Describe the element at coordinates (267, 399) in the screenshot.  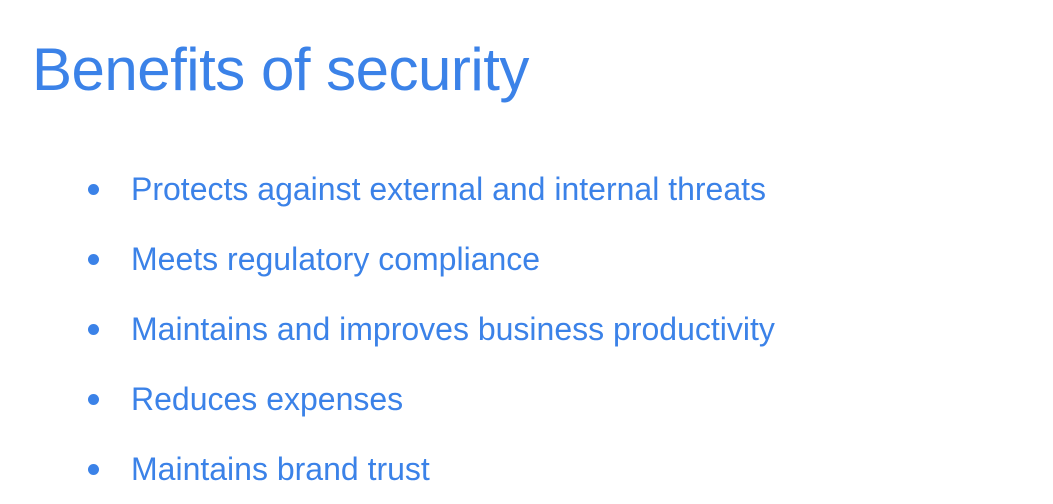
I see `bullet-text: Reduces expenses` at that location.